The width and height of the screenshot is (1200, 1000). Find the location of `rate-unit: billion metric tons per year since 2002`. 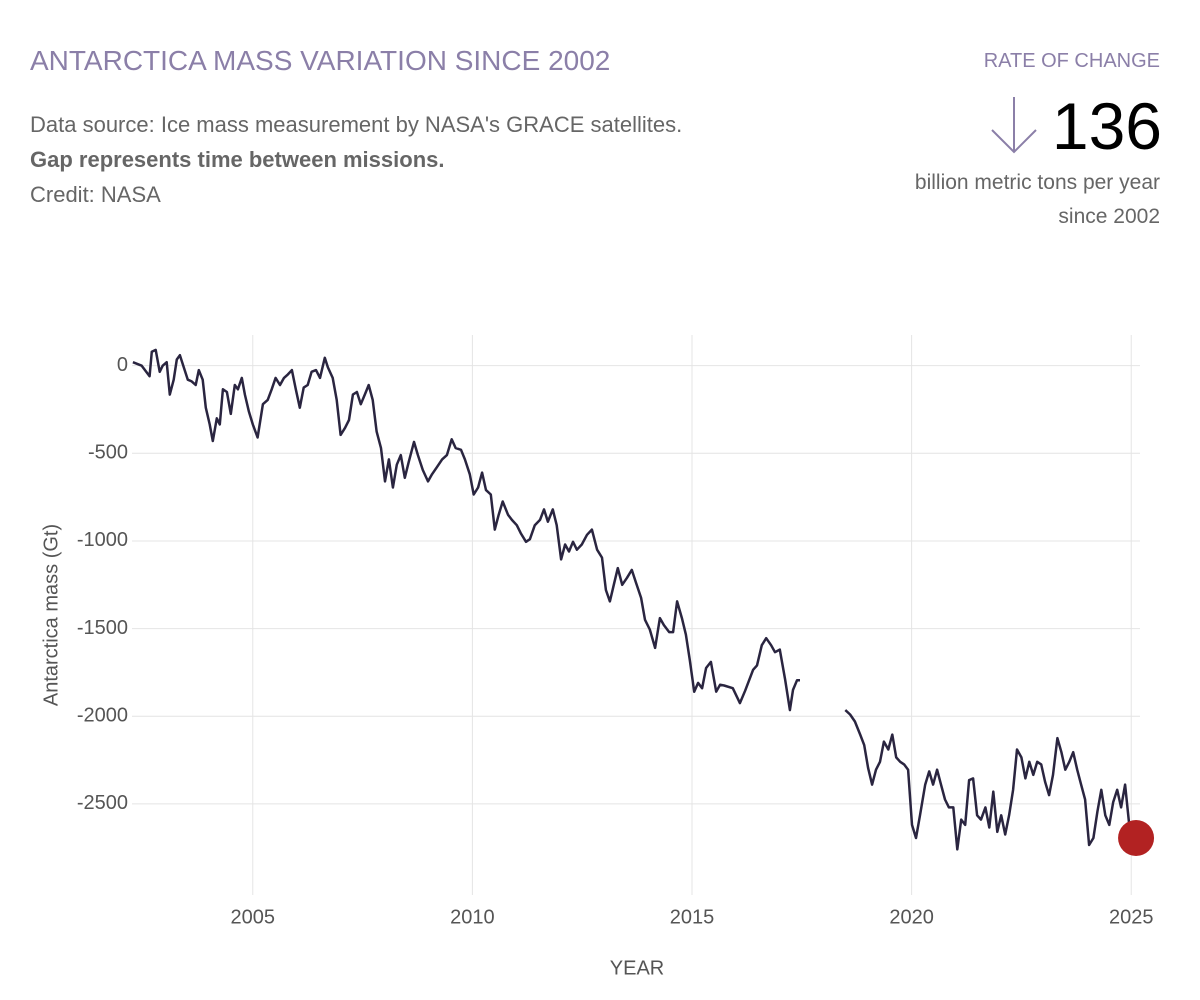

rate-unit: billion metric tons per year since 2002 is located at coordinates (1037, 199).